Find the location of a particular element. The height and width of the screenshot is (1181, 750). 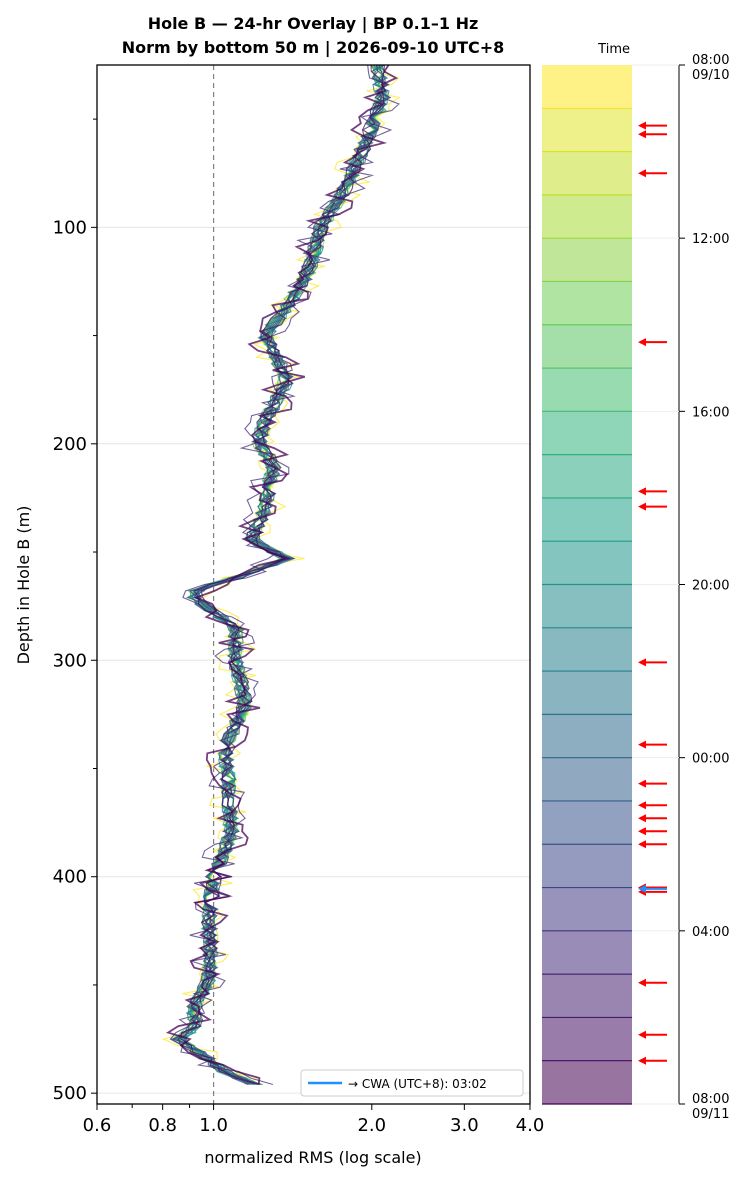

y-axis-ticks: 100 200 300 400 500 is located at coordinates (75, 611).